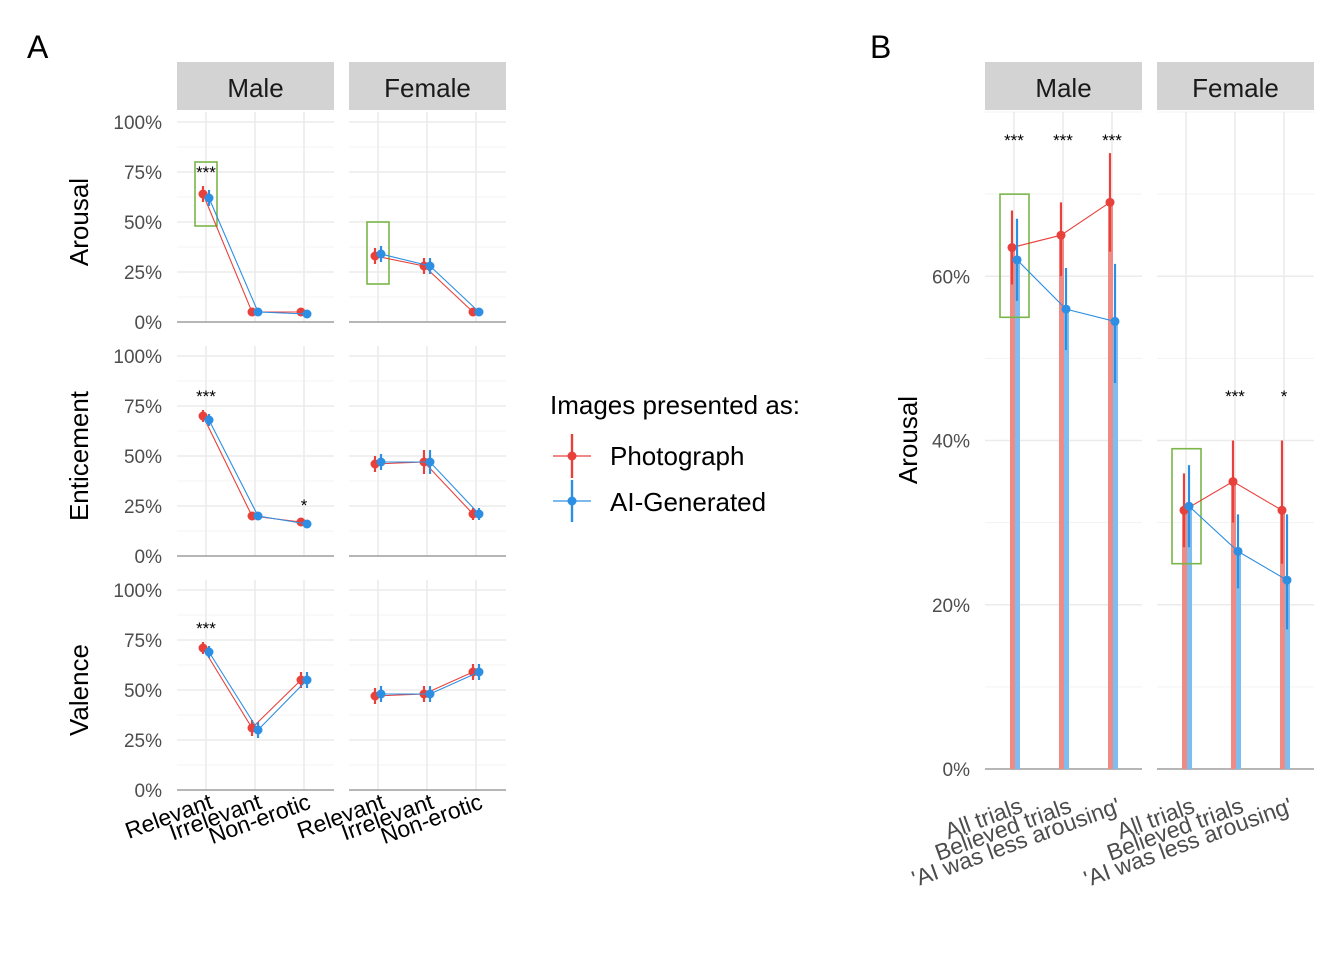 The height and width of the screenshot is (960, 1344). I want to click on sig-label-b-male-0: ***, so click(1014, 140).